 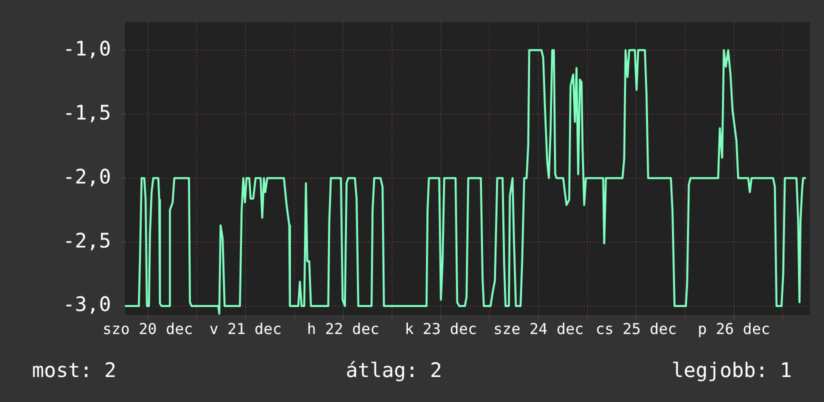 What do you see at coordinates (147, 329) in the screenshot?
I see `x-tick-label: szo 20 dec` at bounding box center [147, 329].